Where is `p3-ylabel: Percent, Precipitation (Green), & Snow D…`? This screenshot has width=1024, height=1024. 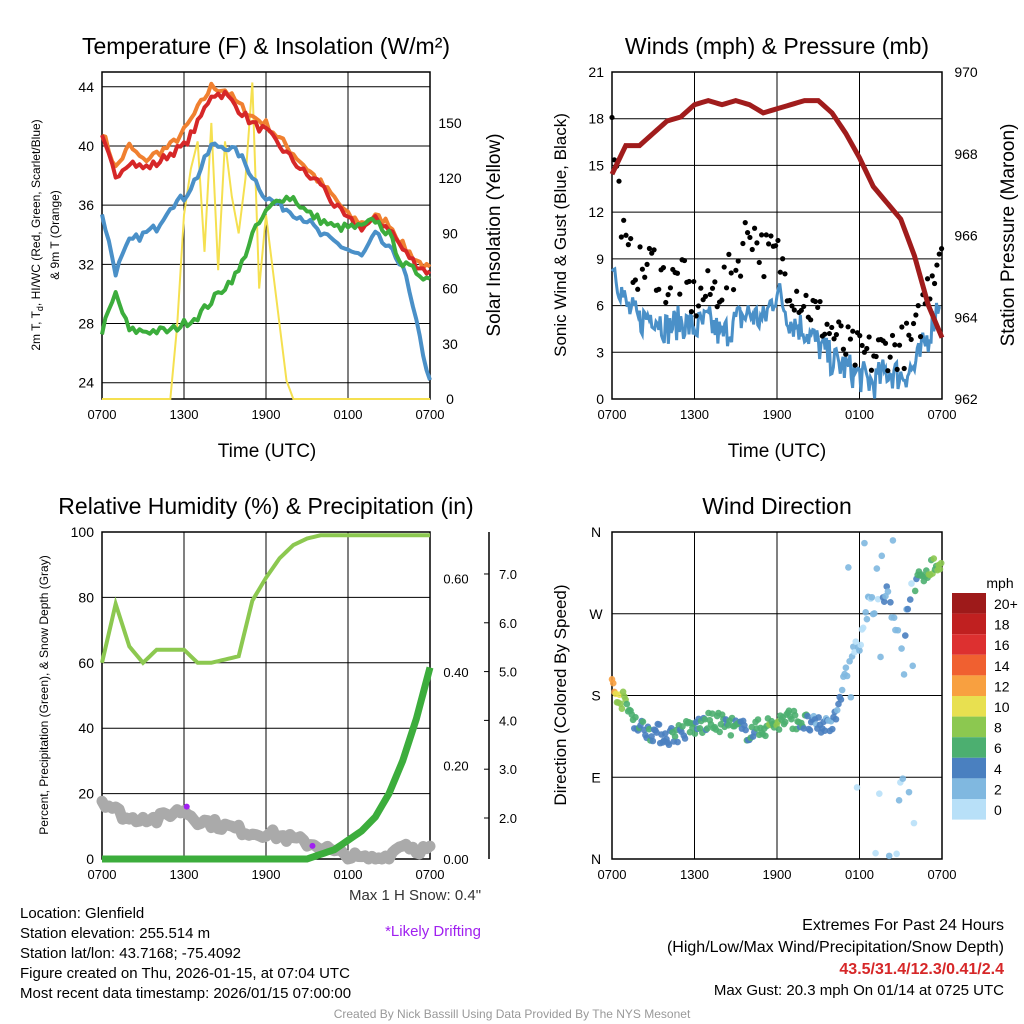
p3-ylabel: Percent, Precipitation (Green), & Snow D… is located at coordinates (44, 694).